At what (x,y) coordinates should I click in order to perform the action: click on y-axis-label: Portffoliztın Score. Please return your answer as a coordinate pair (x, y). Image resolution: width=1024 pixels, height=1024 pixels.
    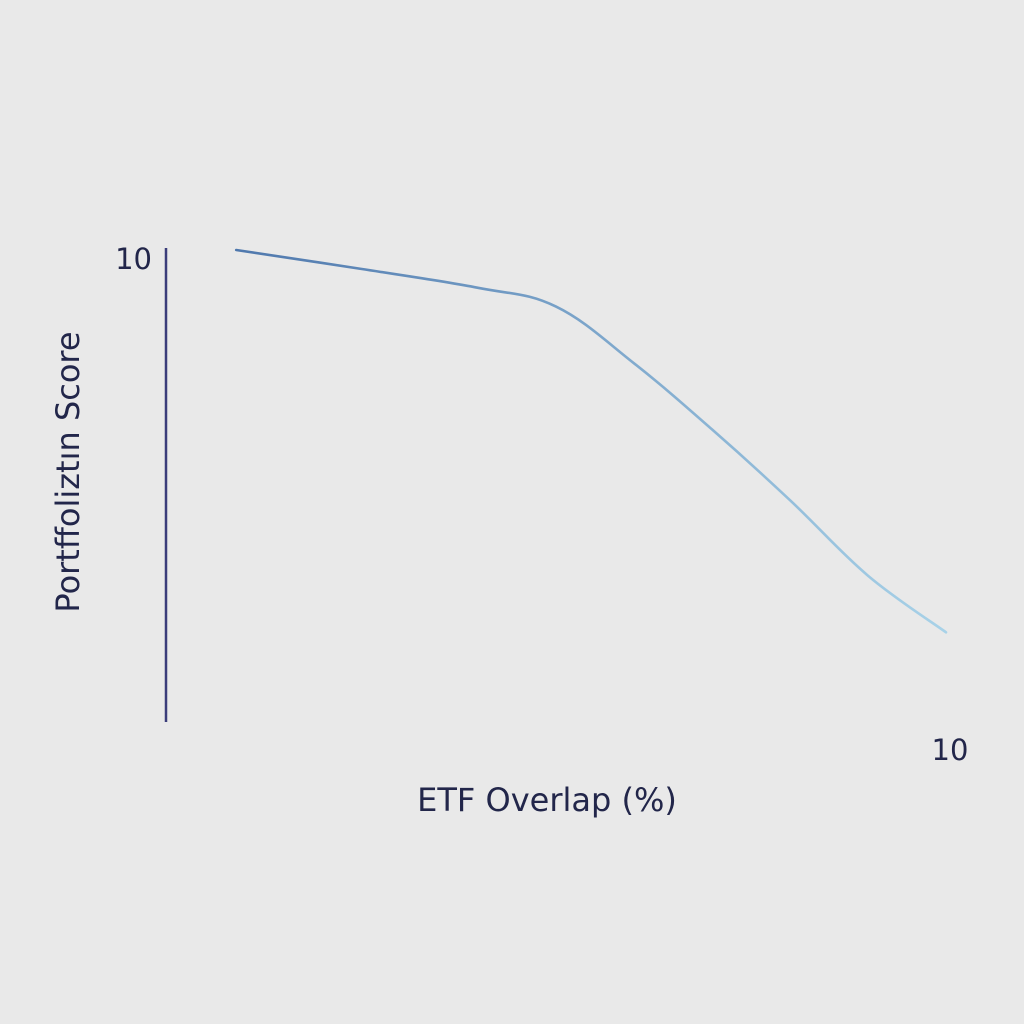
    Looking at the image, I should click on (68, 471).